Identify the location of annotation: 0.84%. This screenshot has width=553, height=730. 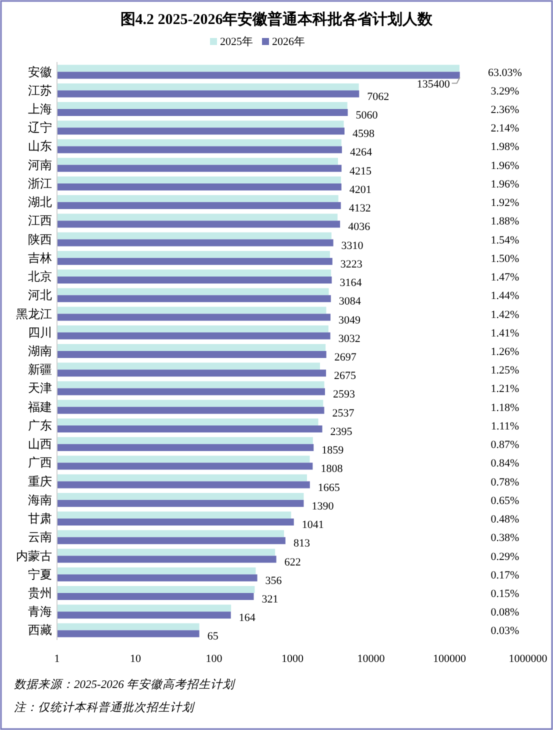
(505, 464).